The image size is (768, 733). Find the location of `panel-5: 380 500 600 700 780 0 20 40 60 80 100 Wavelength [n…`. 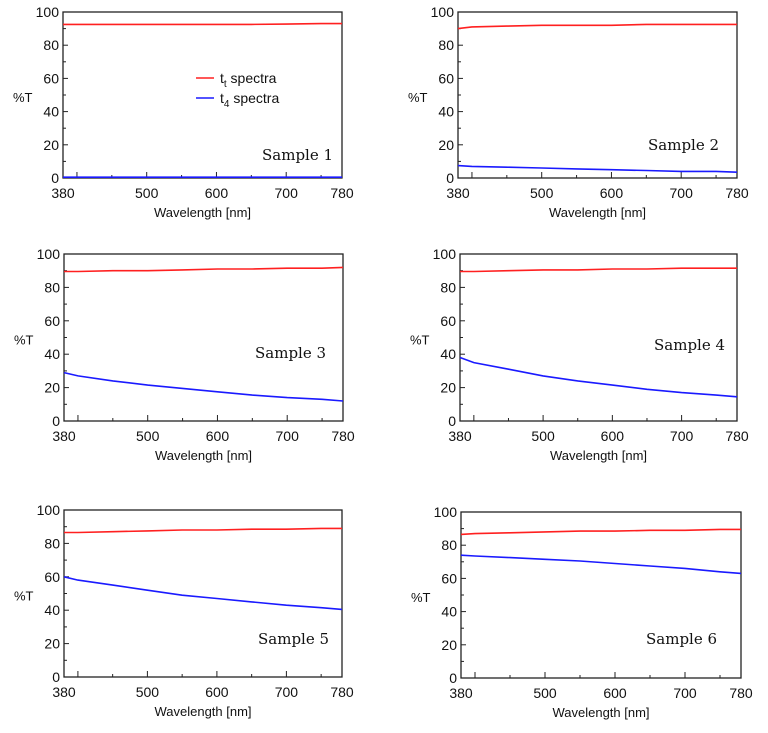

panel-5: 380 500 600 700 780 0 20 40 60 80 100 Wavelength [n… is located at coordinates (184, 610).